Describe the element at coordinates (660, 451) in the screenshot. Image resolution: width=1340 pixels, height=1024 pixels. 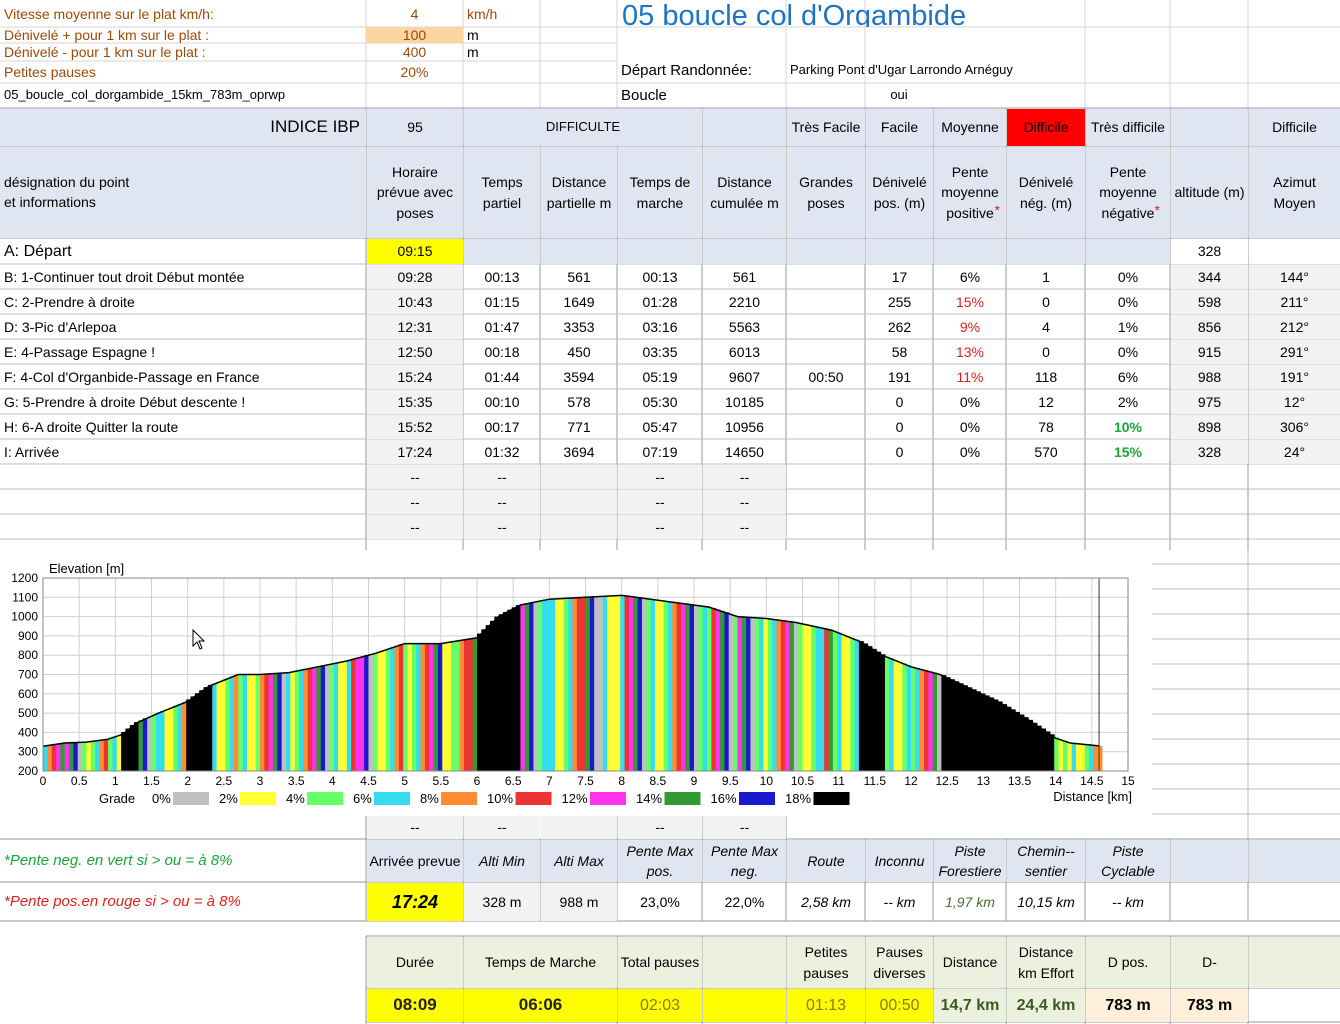
I see `row-cell-tm: 07:19` at that location.